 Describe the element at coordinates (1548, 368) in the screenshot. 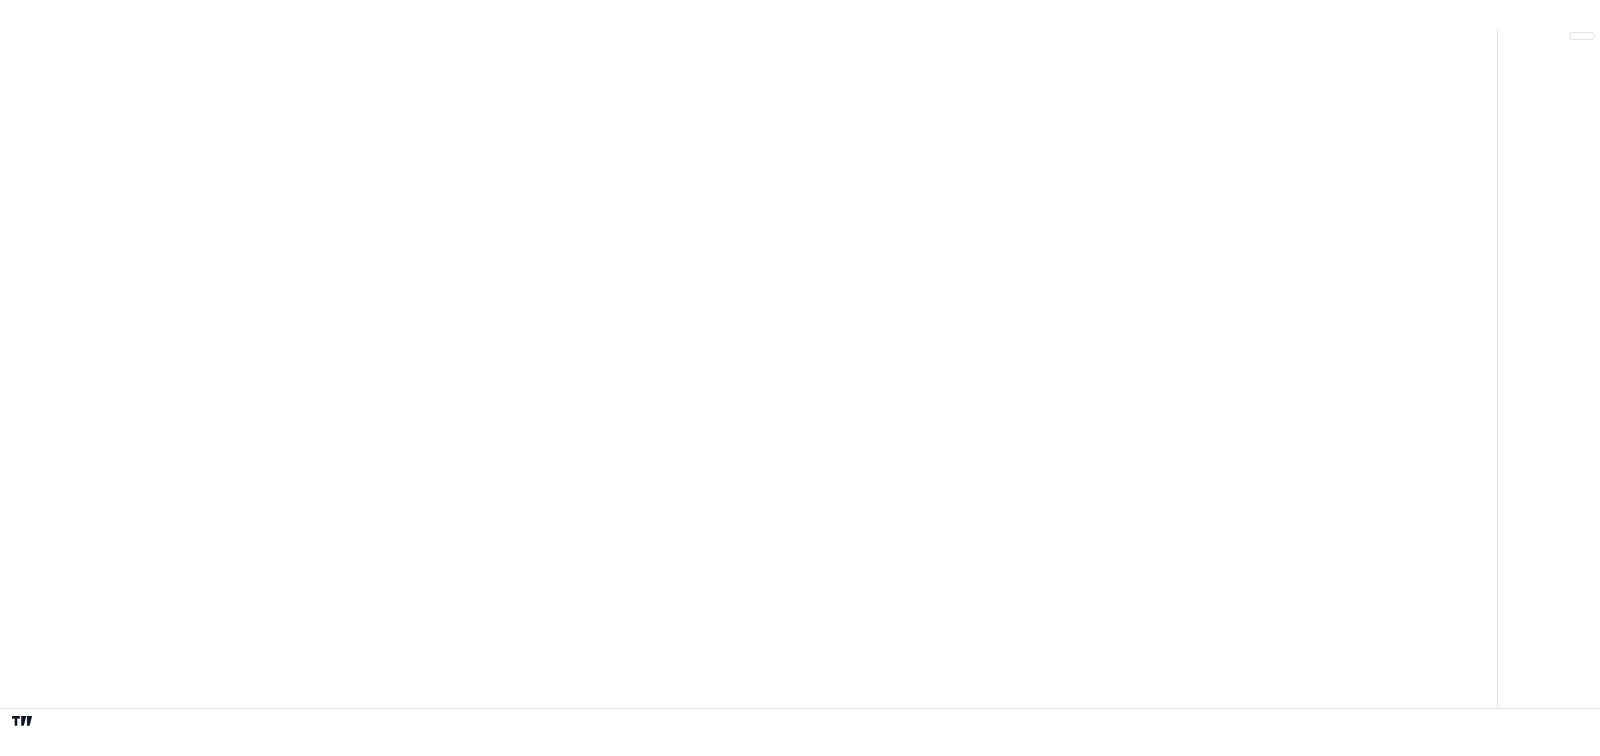

I see `price-axis` at that location.